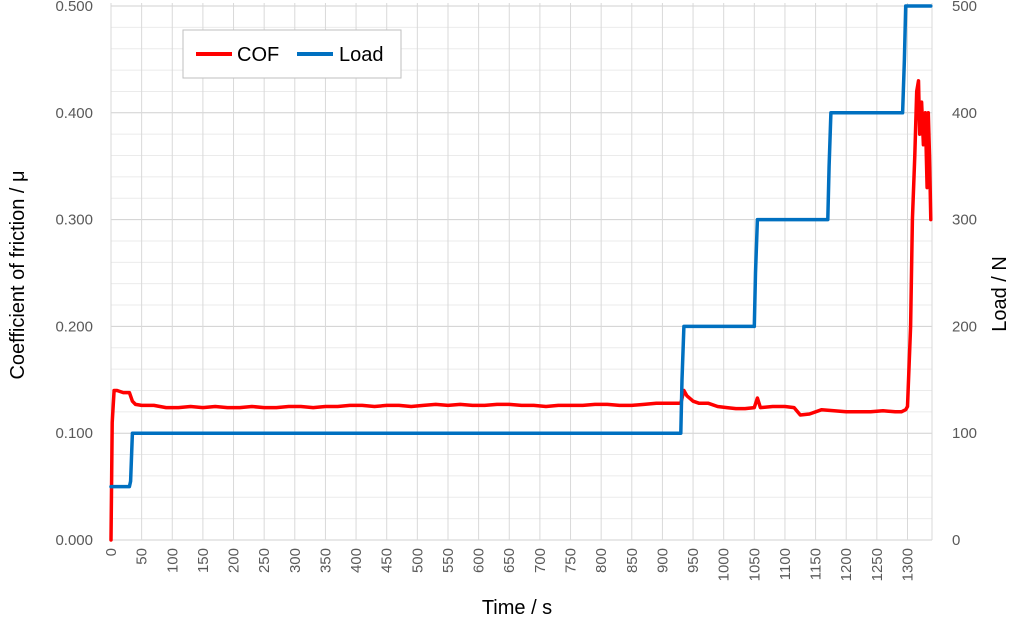  Describe the element at coordinates (292, 54) in the screenshot. I see `legend: COF Load` at that location.